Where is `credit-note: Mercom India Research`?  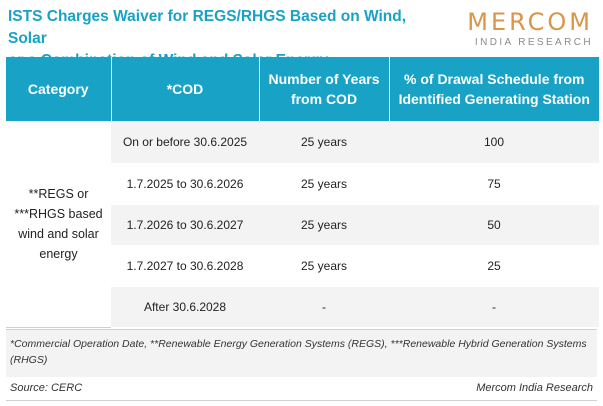
credit-note: Mercom India Research is located at coordinates (534, 388).